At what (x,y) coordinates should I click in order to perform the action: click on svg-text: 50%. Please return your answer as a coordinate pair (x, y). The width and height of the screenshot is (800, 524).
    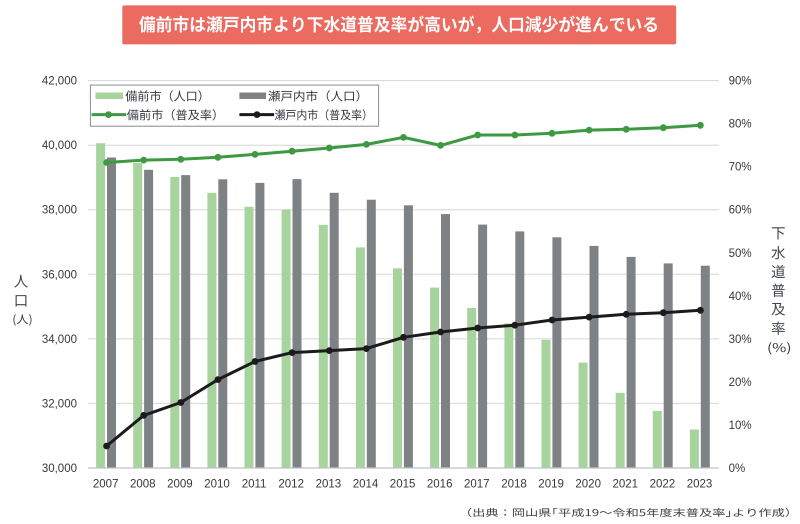
    Looking at the image, I should click on (740, 254).